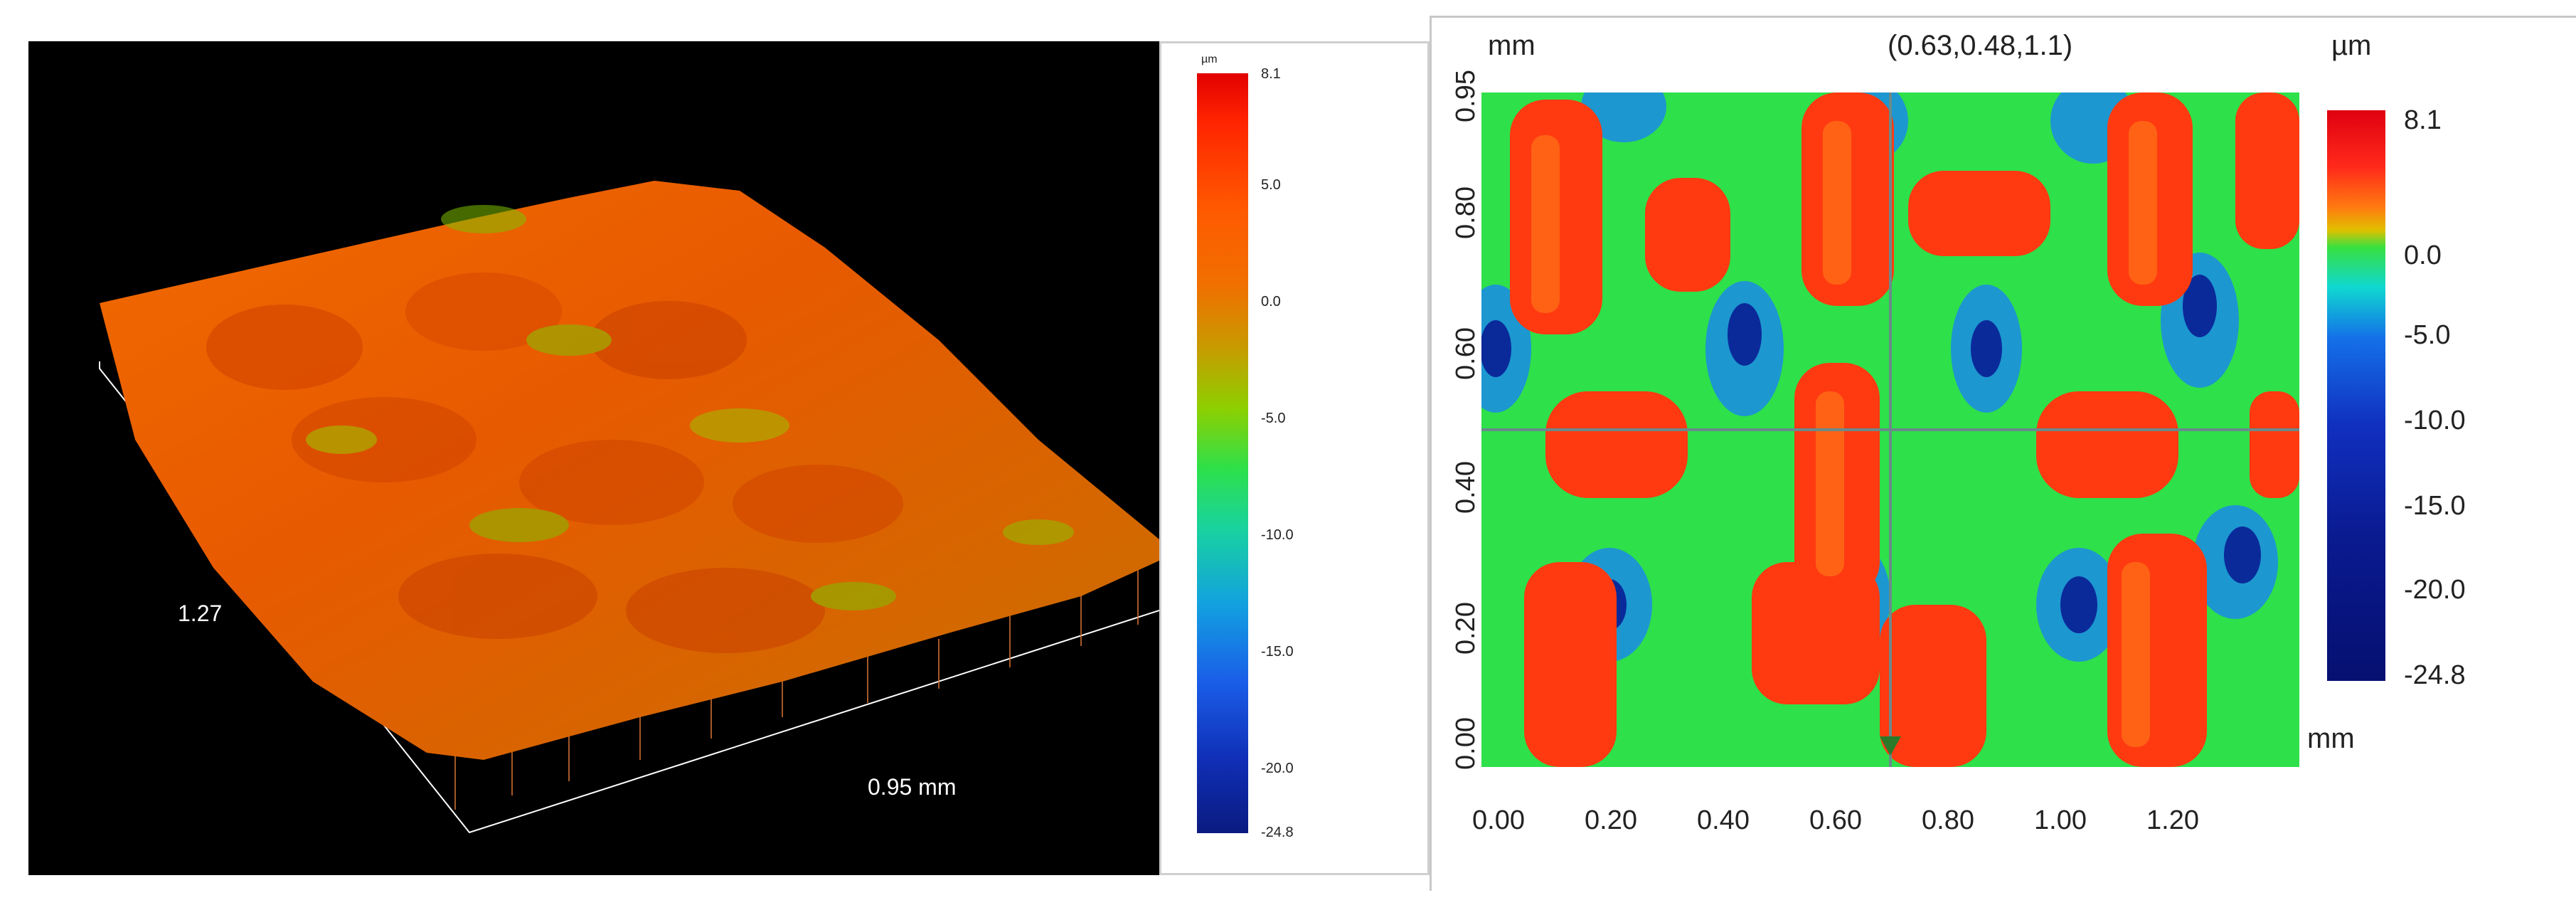 The width and height of the screenshot is (2576, 910). What do you see at coordinates (2435, 420) in the screenshot?
I see `colorbar-2d-tick: -10.0` at bounding box center [2435, 420].